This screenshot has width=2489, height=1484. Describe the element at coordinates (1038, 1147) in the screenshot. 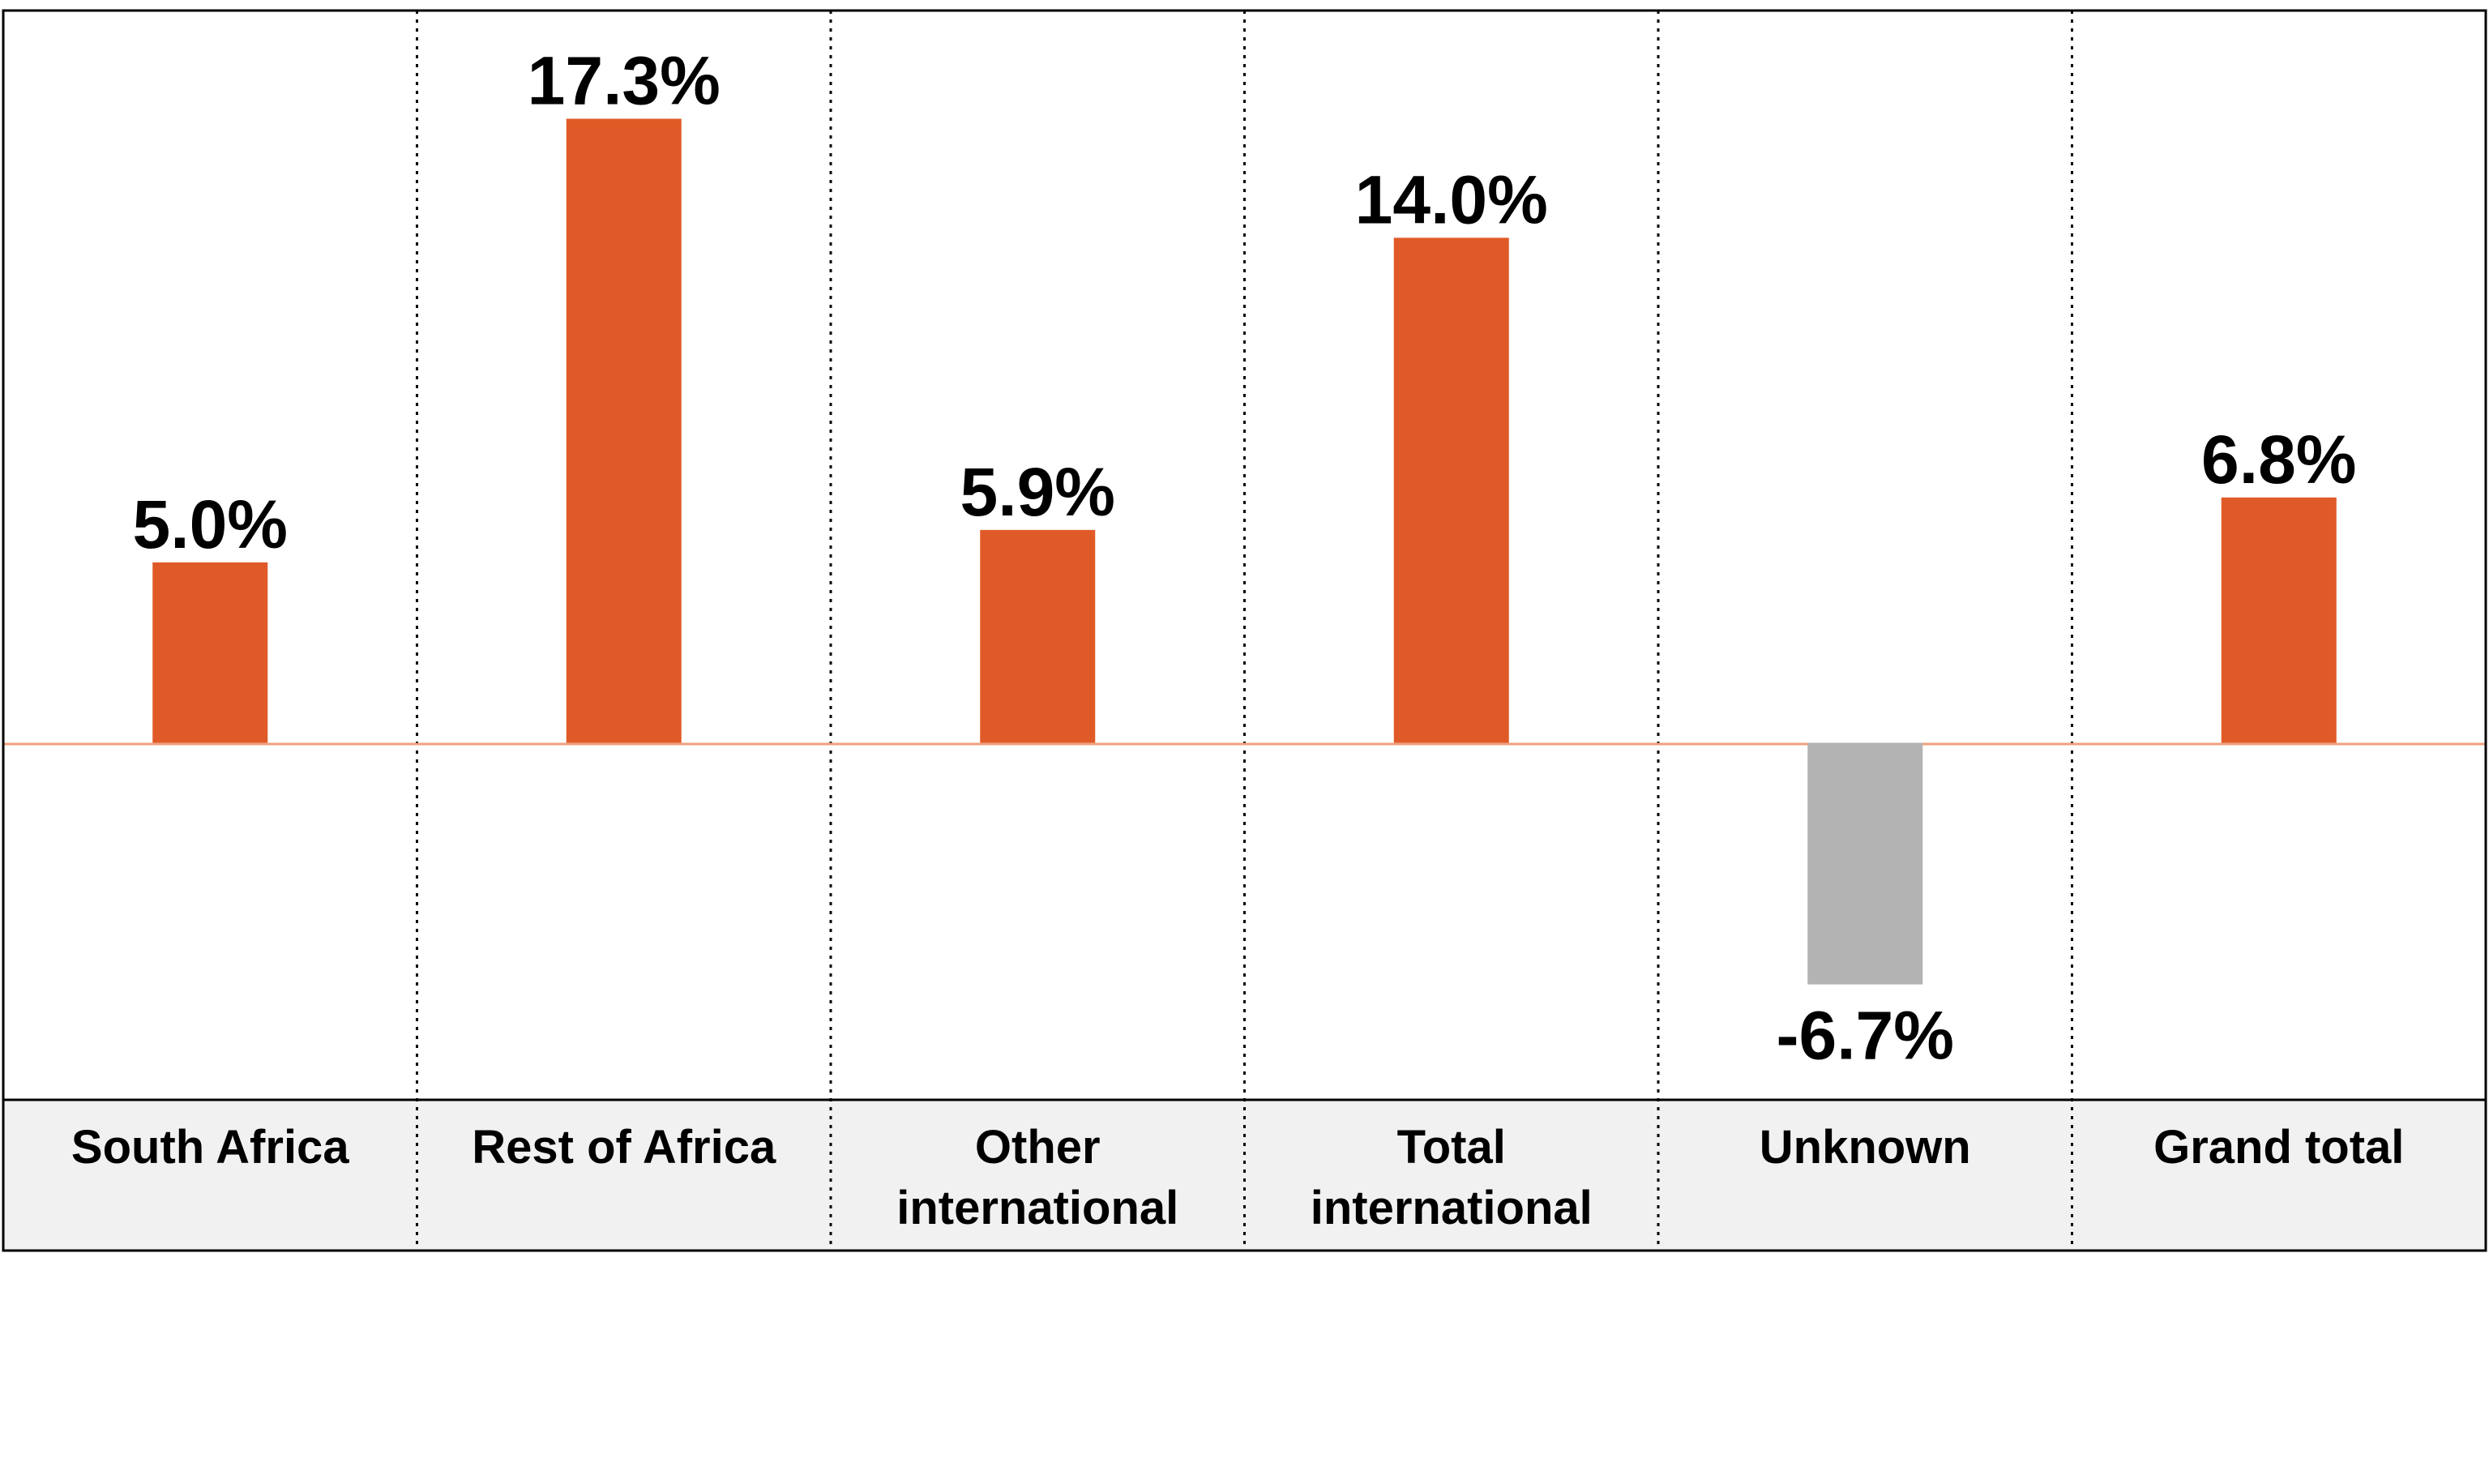

I see `category-label: Other` at that location.